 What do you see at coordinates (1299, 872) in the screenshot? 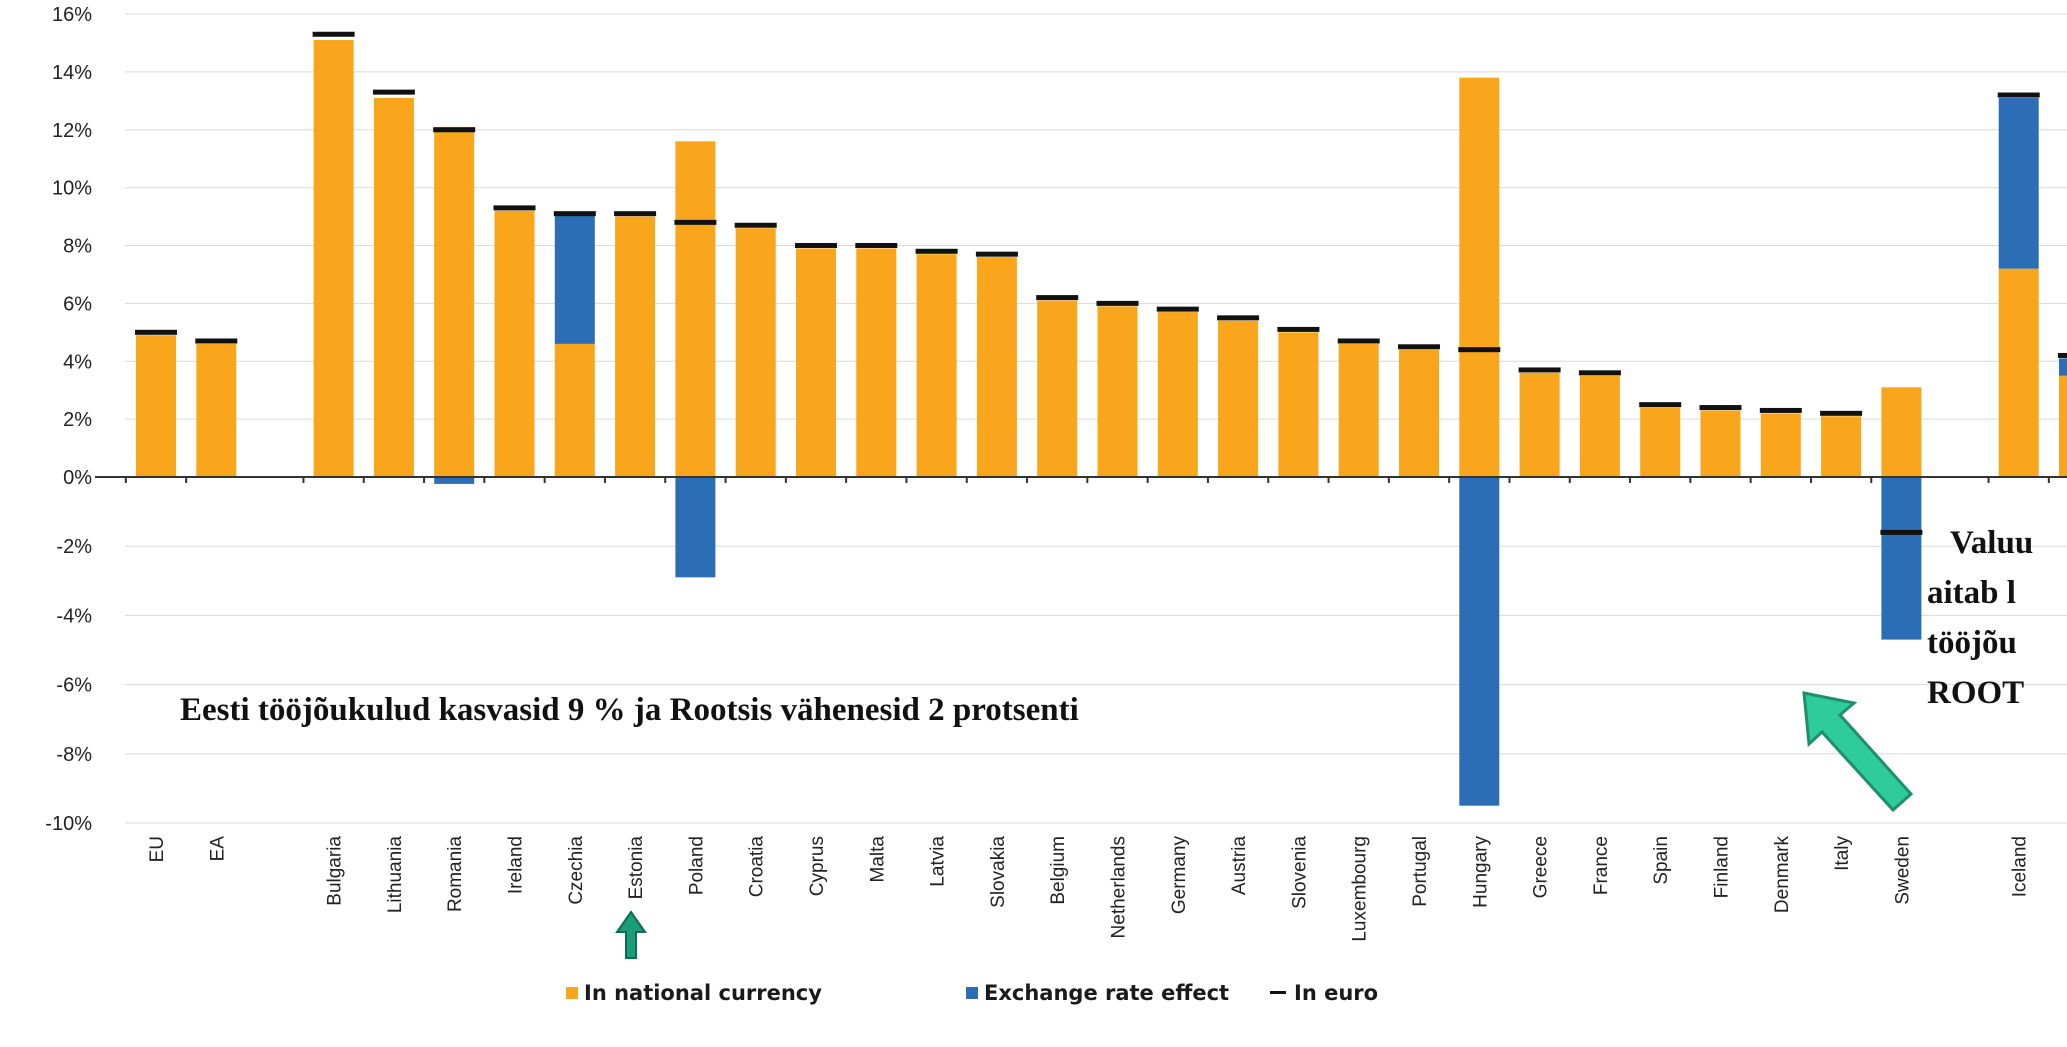
I see `x-tick-label-slovenia: Slovenia` at bounding box center [1299, 872].